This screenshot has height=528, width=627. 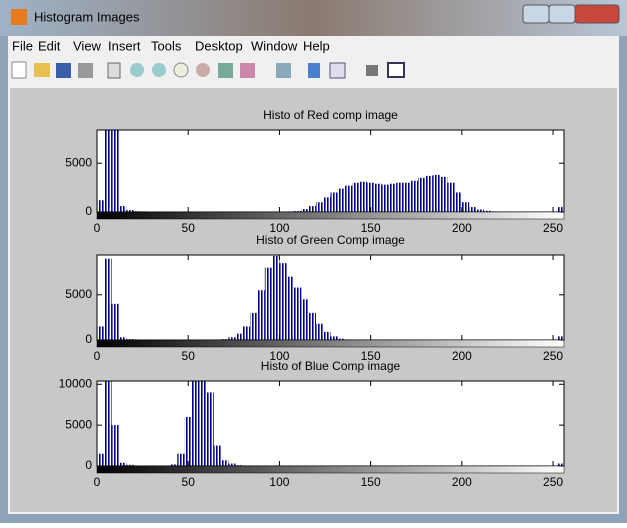 What do you see at coordinates (371, 482) in the screenshot?
I see `x-tick-label: 150` at bounding box center [371, 482].